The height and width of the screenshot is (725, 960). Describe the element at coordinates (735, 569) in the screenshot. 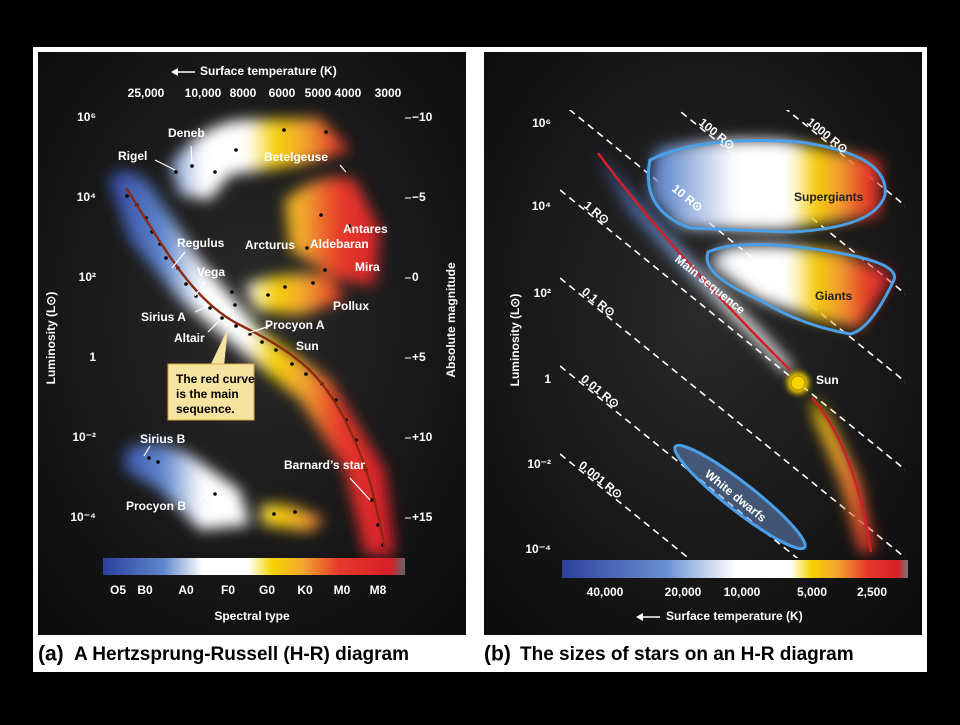

I see `temperature-bar` at that location.